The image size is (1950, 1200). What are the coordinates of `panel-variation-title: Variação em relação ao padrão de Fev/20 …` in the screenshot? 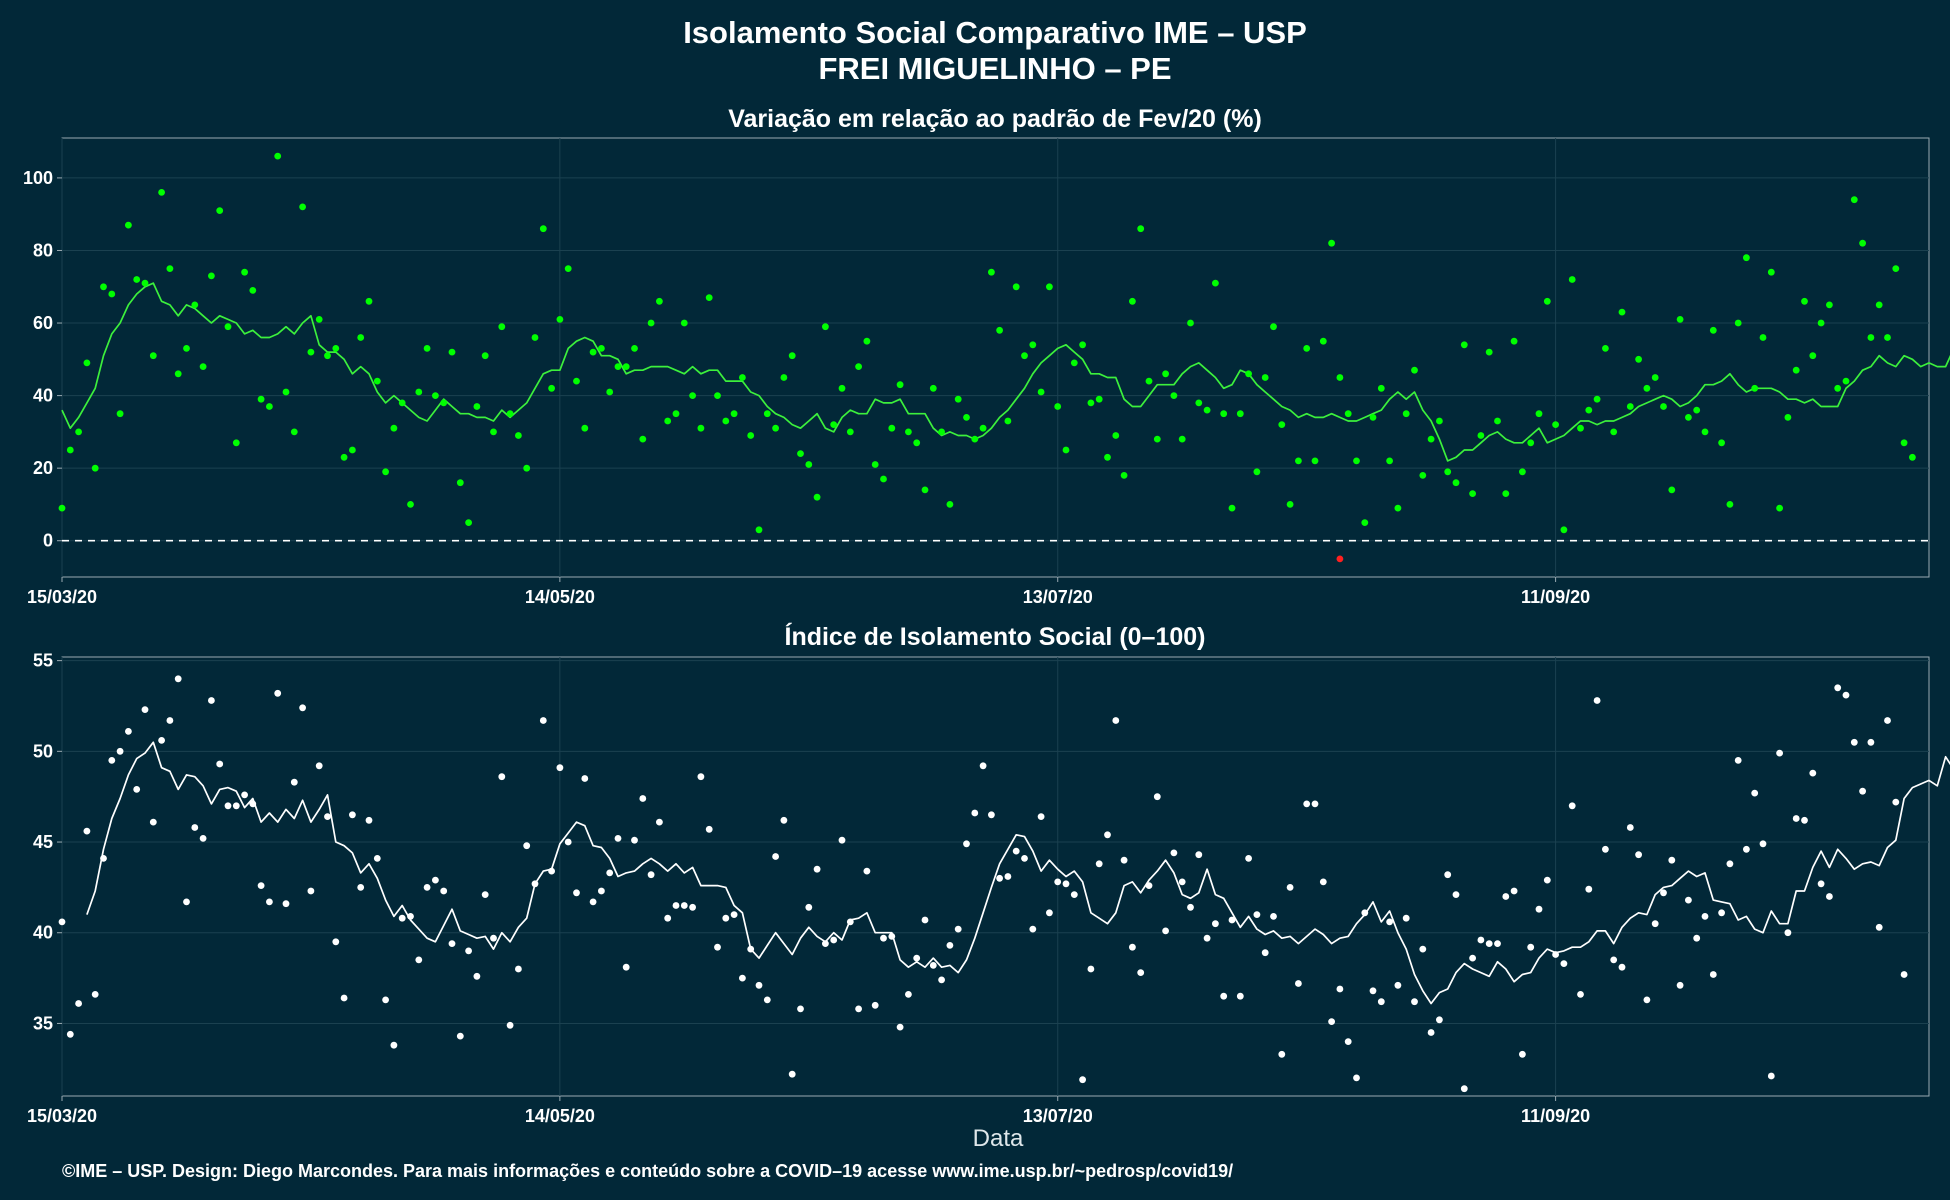 It's located at (995, 119).